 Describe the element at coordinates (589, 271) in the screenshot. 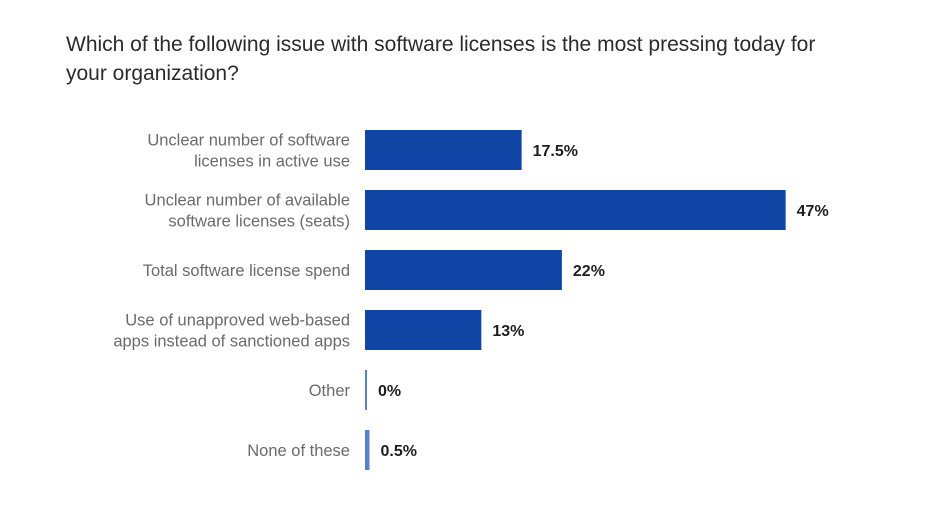

I see `value-label-2: 22%` at that location.